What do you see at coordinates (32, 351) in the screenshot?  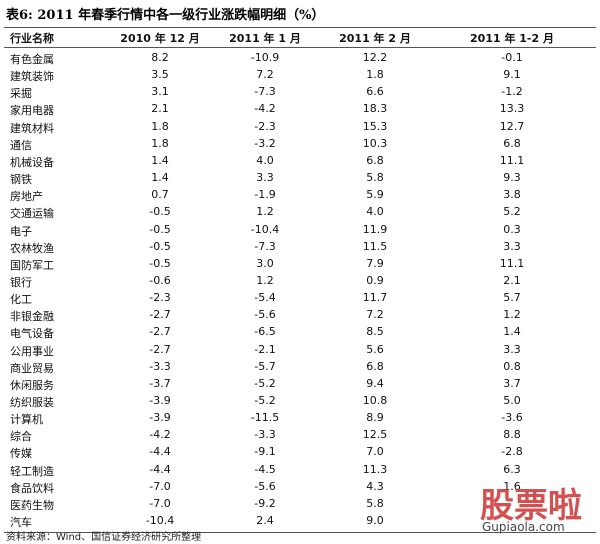 I see `industry-name: 公用事业` at bounding box center [32, 351].